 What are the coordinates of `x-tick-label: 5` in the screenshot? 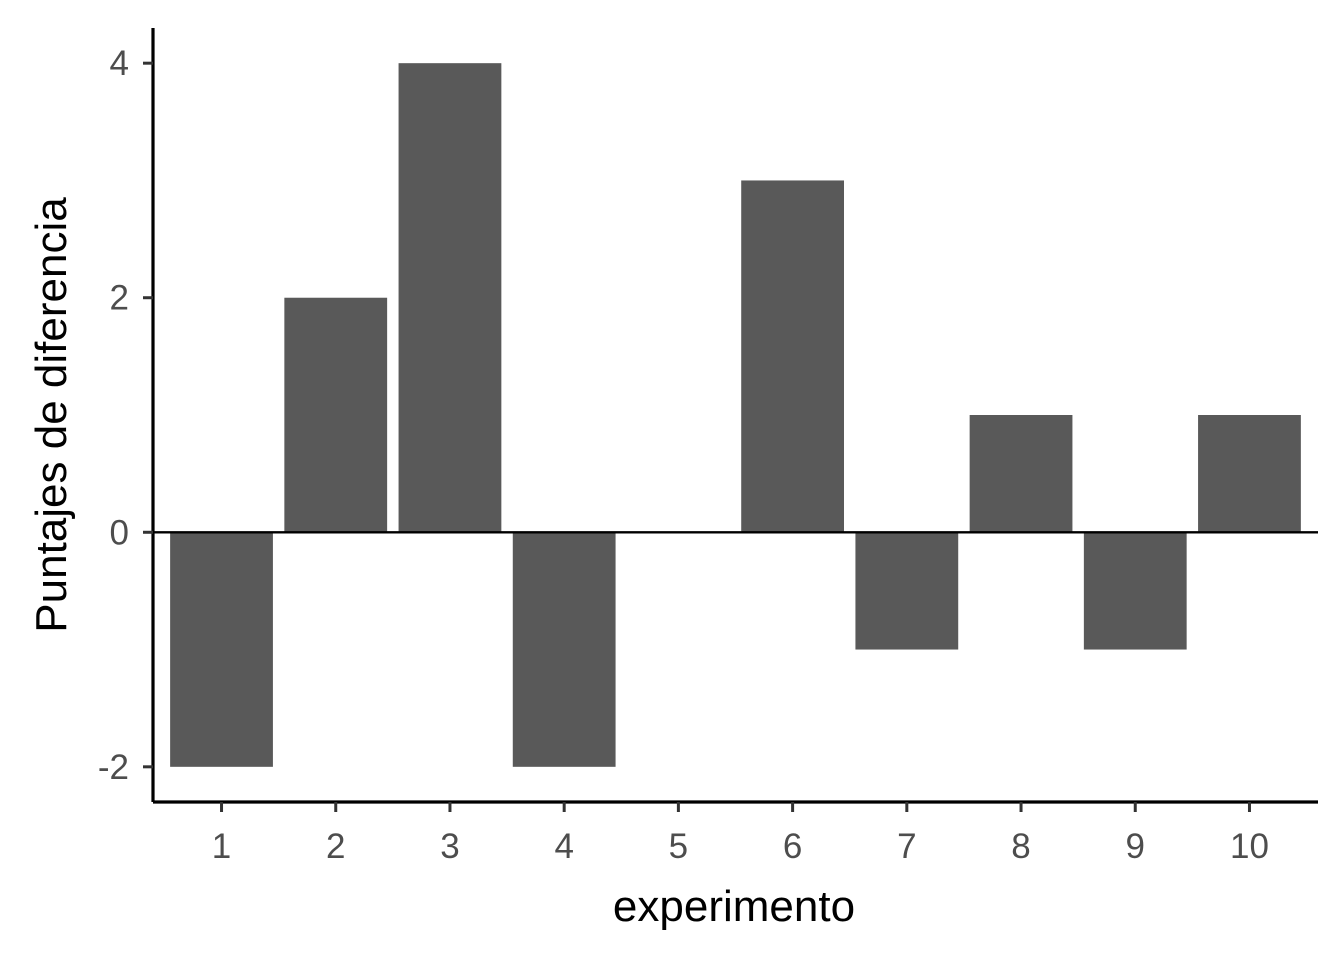 It's located at (678, 846).